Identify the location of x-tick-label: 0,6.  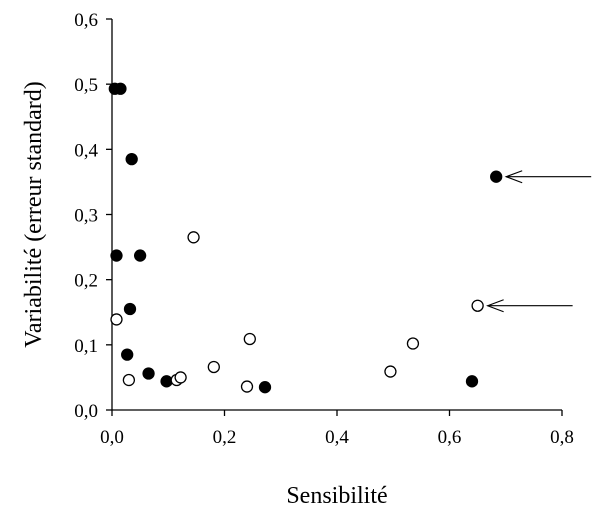
(450, 437).